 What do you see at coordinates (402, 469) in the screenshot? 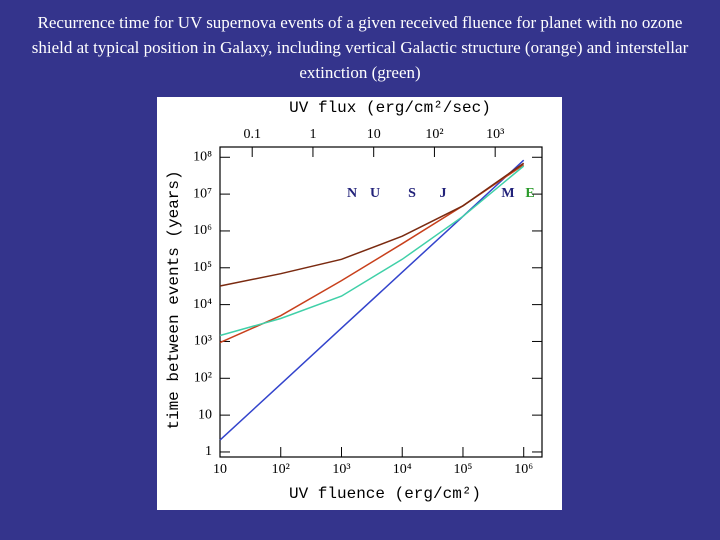
I see `x-tick-label: 10⁴` at bounding box center [402, 469].